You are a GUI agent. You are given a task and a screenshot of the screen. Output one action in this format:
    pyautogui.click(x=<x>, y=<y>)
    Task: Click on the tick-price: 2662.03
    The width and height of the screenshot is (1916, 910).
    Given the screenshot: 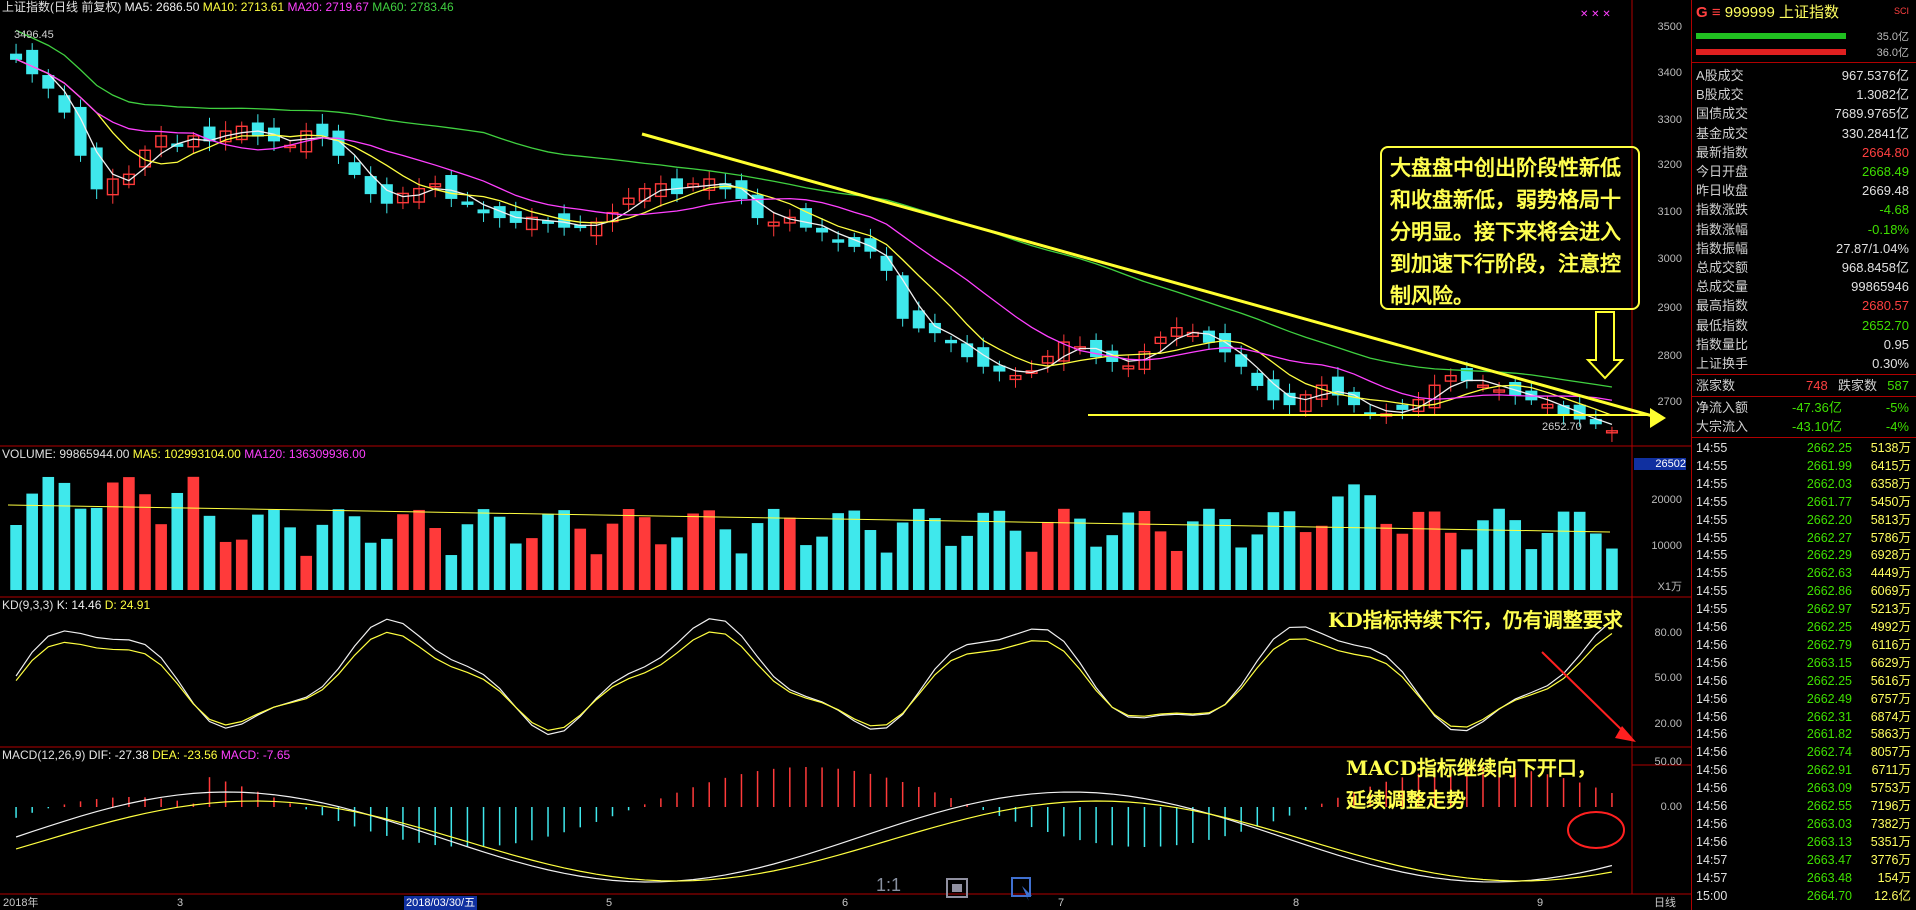 What is the action you would take?
    pyautogui.click(x=1829, y=483)
    